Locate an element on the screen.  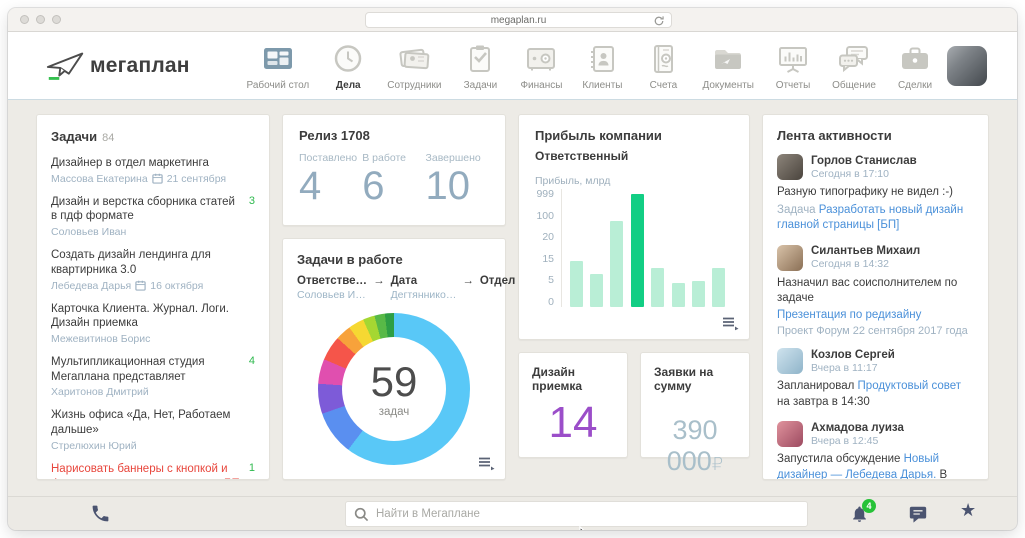
task-title: Жизнь офиса «Да, Нет, Работаем дальше» is located at coordinates (141, 423).